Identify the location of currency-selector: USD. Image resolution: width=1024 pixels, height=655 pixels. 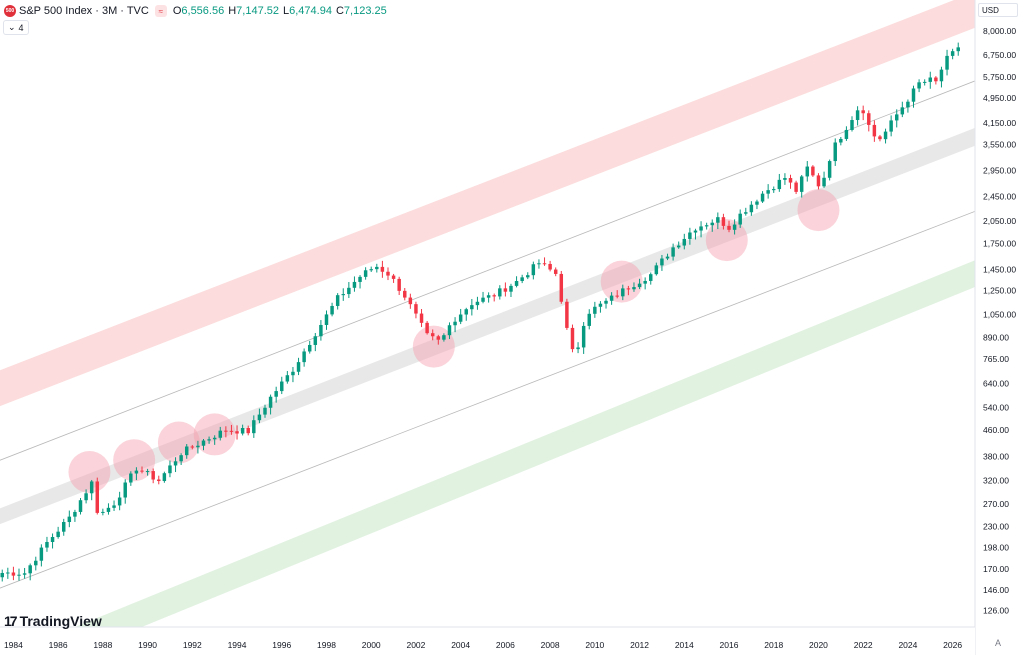
(998, 10).